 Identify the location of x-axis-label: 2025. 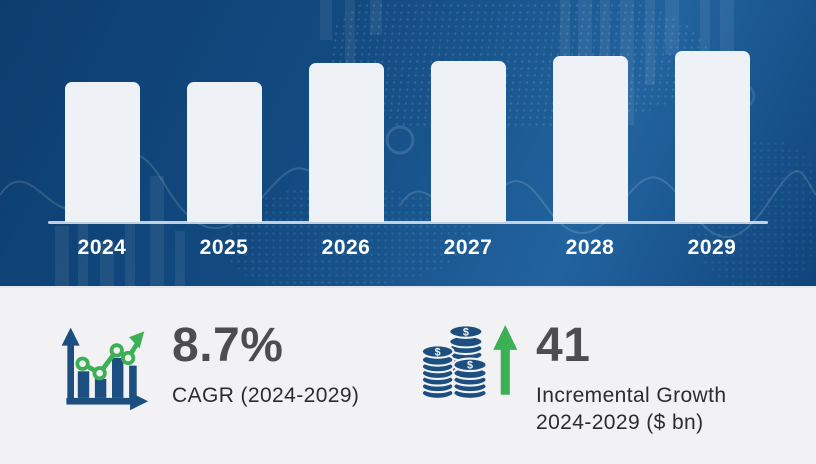
(224, 247).